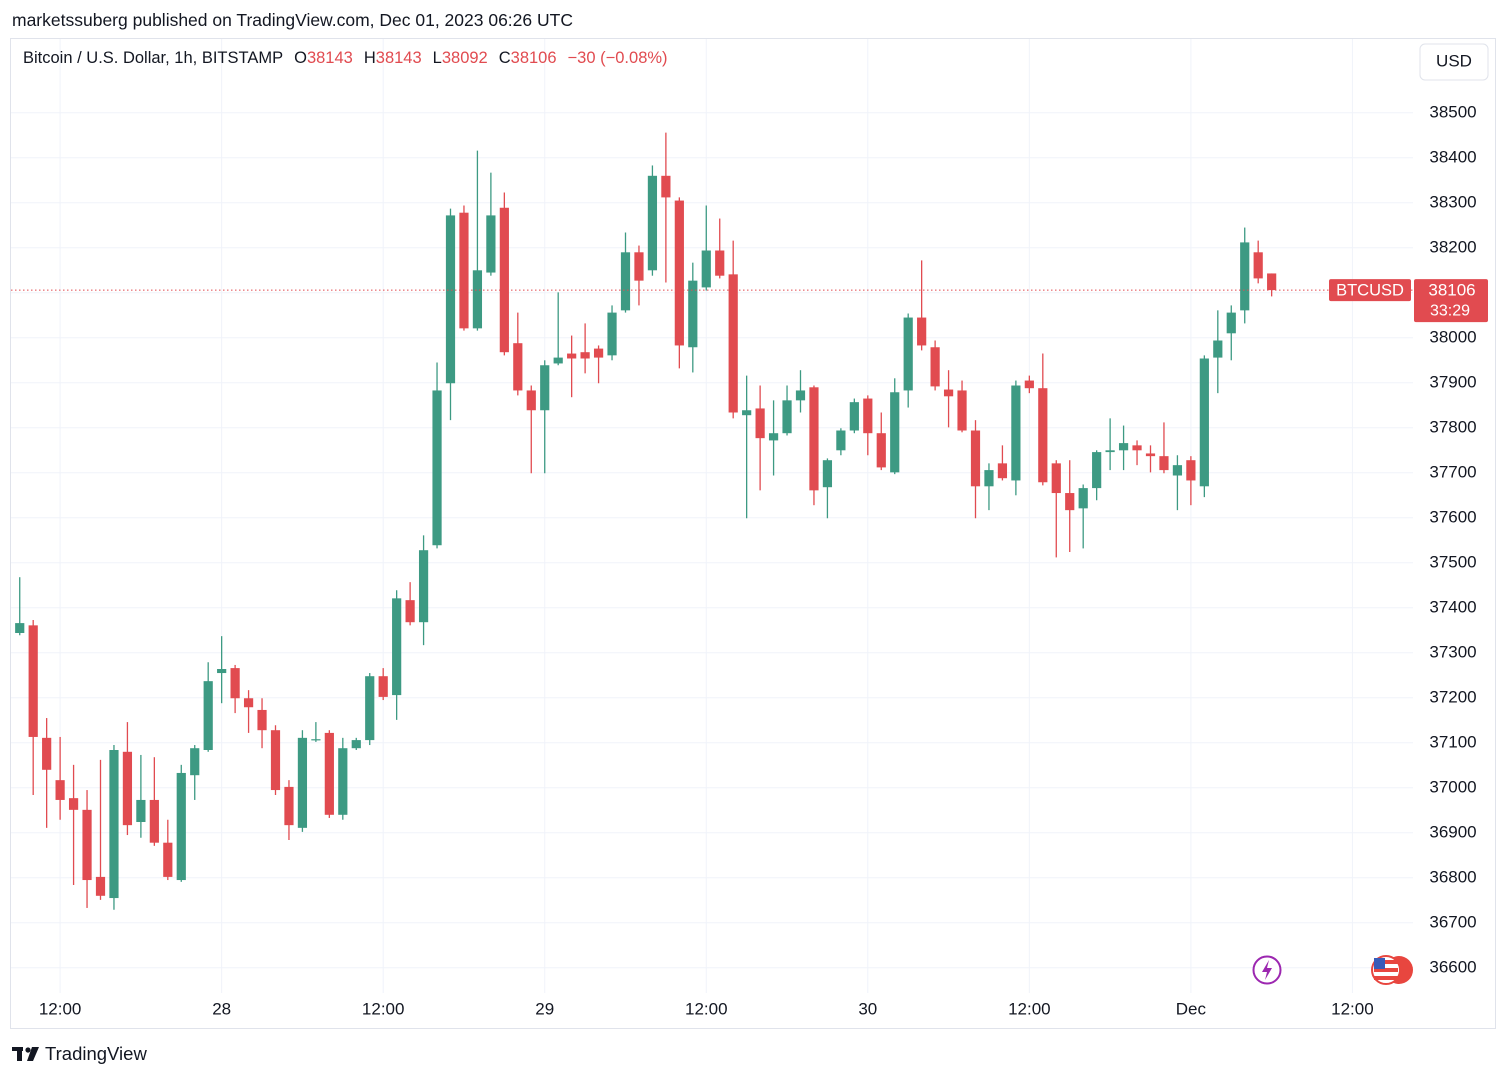 The image size is (1510, 1076). What do you see at coordinates (1452, 561) in the screenshot?
I see `y-tick-label: 37500` at bounding box center [1452, 561].